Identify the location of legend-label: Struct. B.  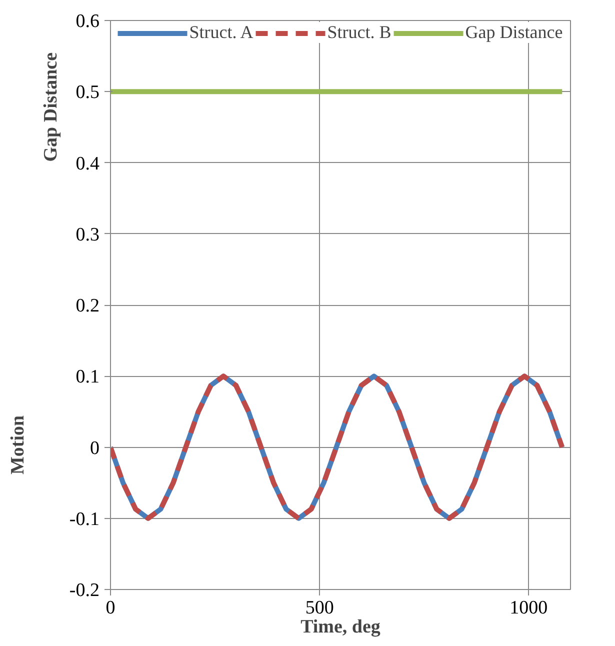
(359, 32).